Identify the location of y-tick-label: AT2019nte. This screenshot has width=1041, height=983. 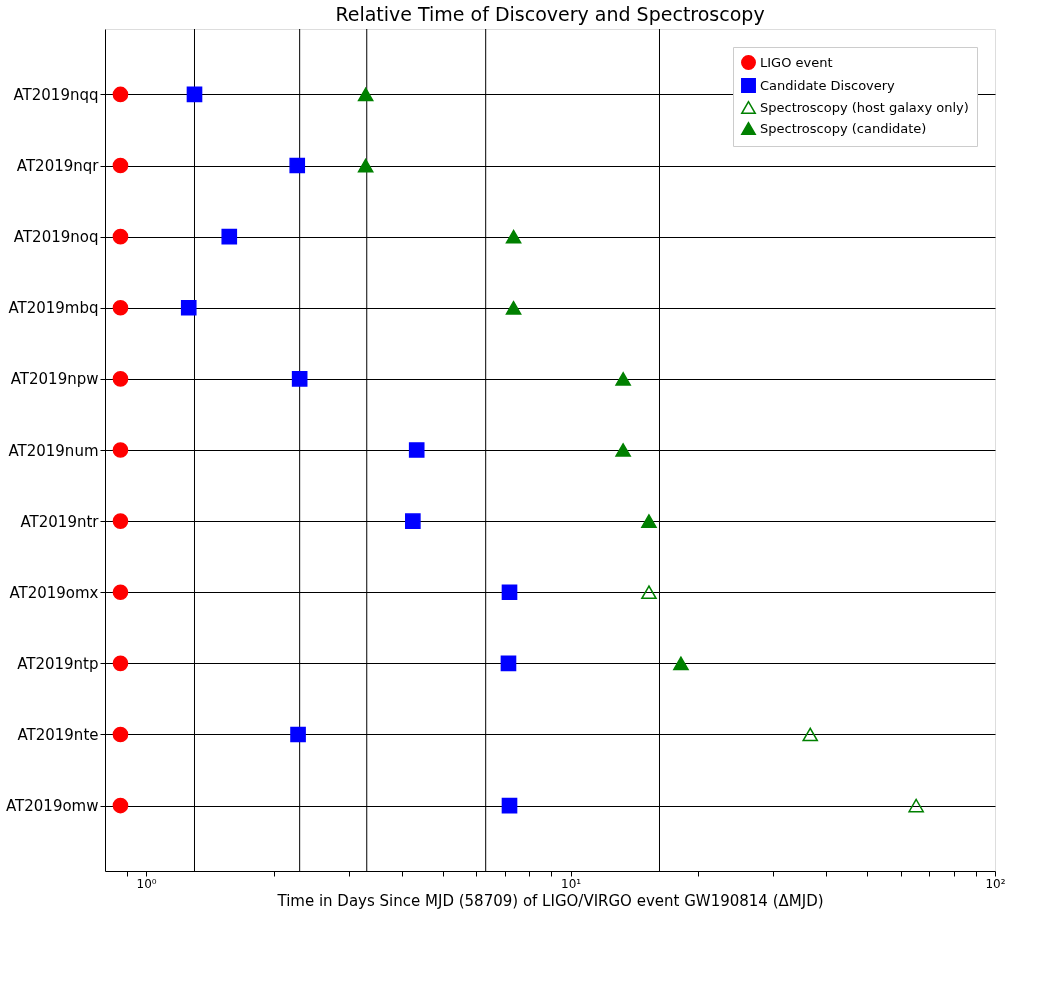
(58, 734).